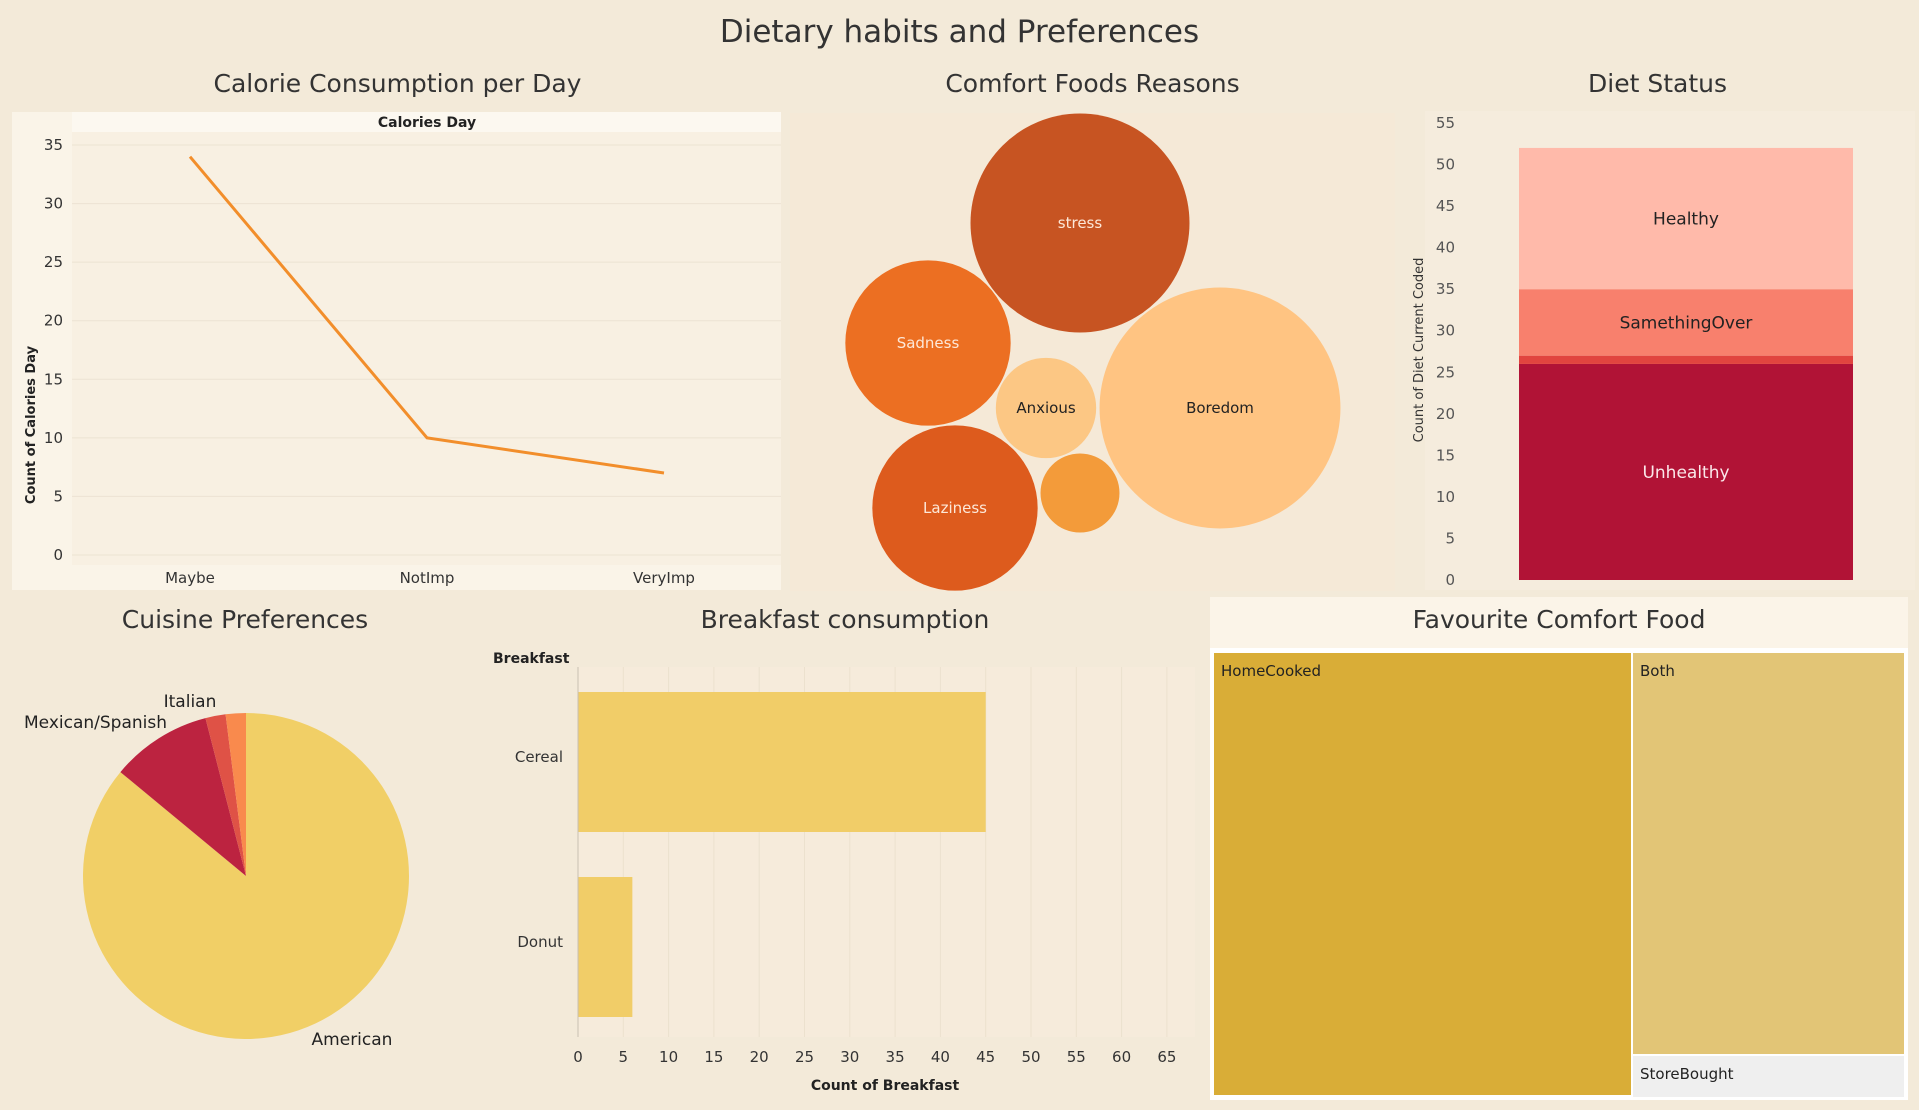 The width and height of the screenshot is (1919, 1110). I want to click on line-subtitle: Calories Day, so click(427, 123).